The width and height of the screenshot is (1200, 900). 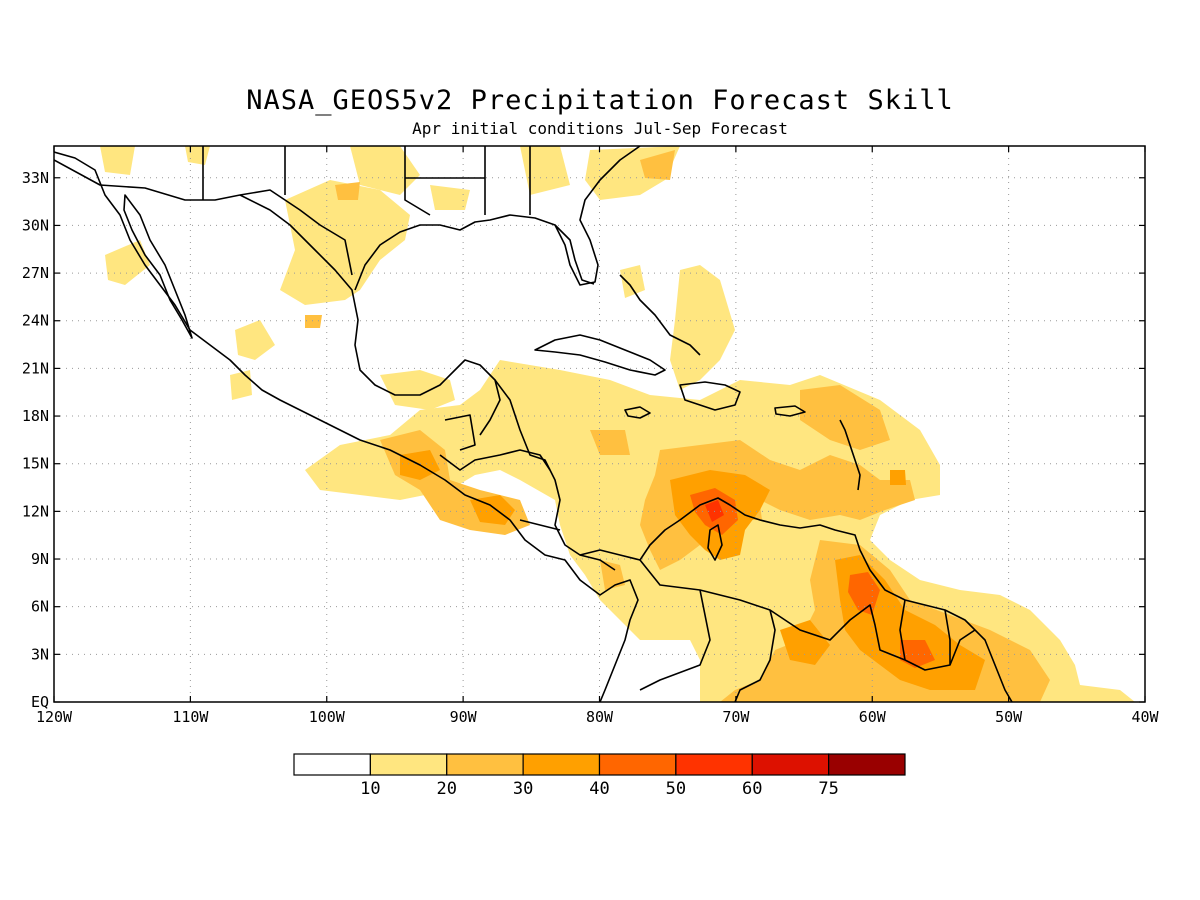 I want to click on lon-tick-label: 60W, so click(x=873, y=717).